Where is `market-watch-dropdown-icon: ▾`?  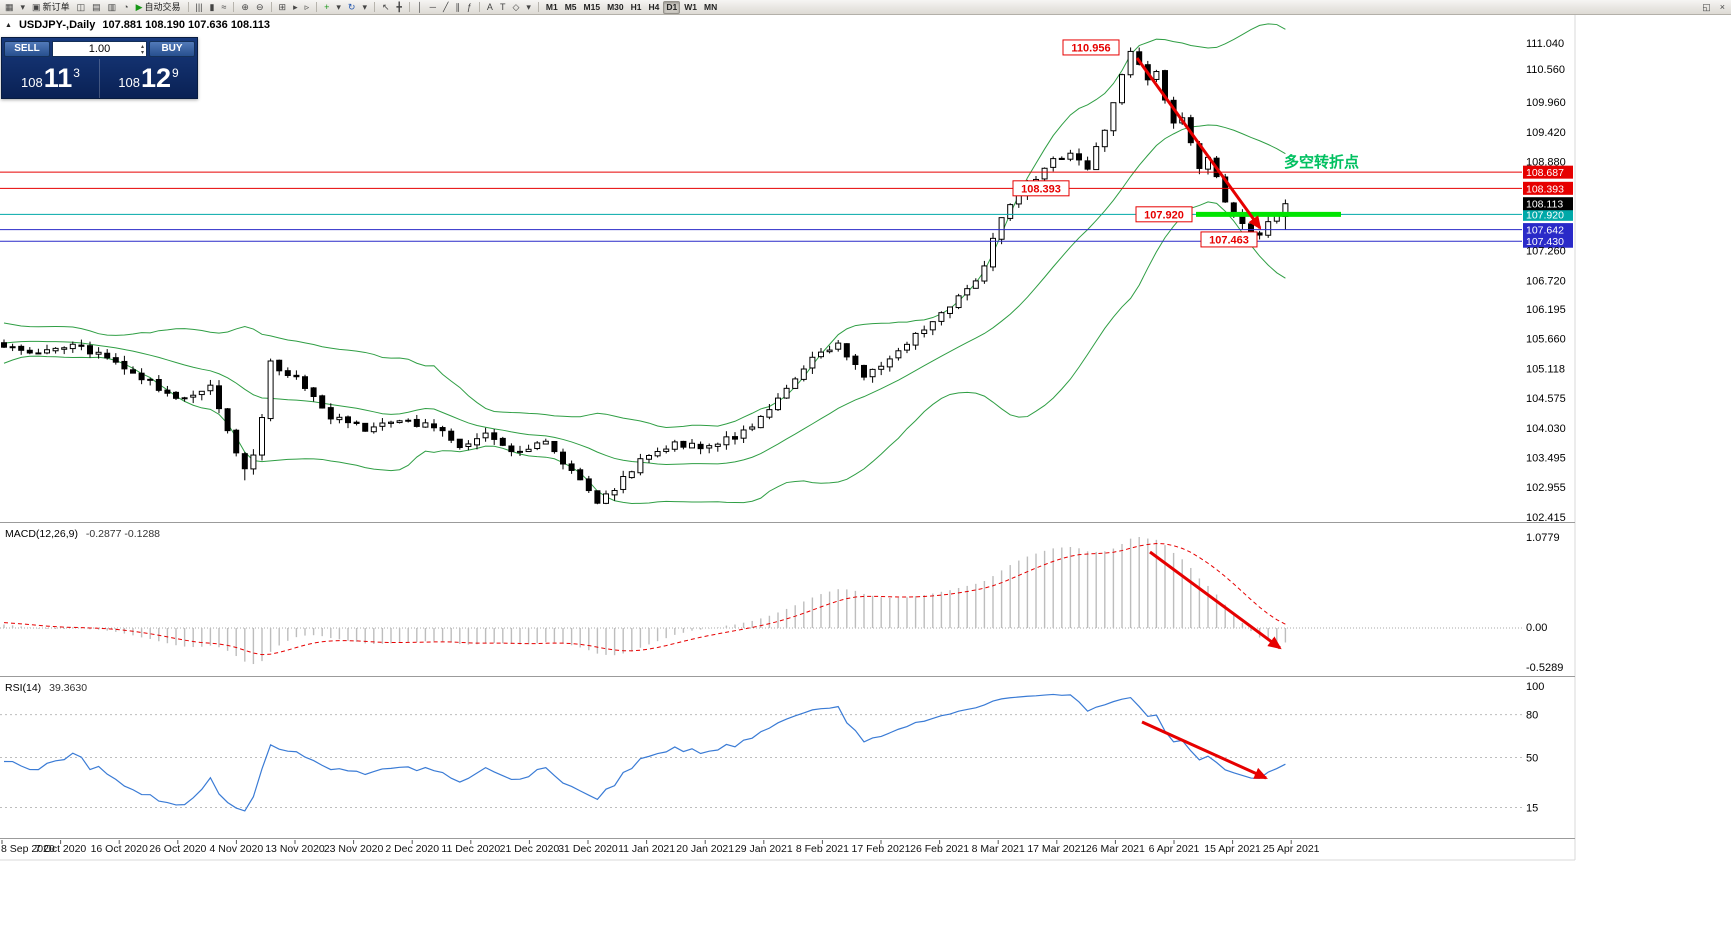 market-watch-dropdown-icon: ▾ is located at coordinates (23, 7).